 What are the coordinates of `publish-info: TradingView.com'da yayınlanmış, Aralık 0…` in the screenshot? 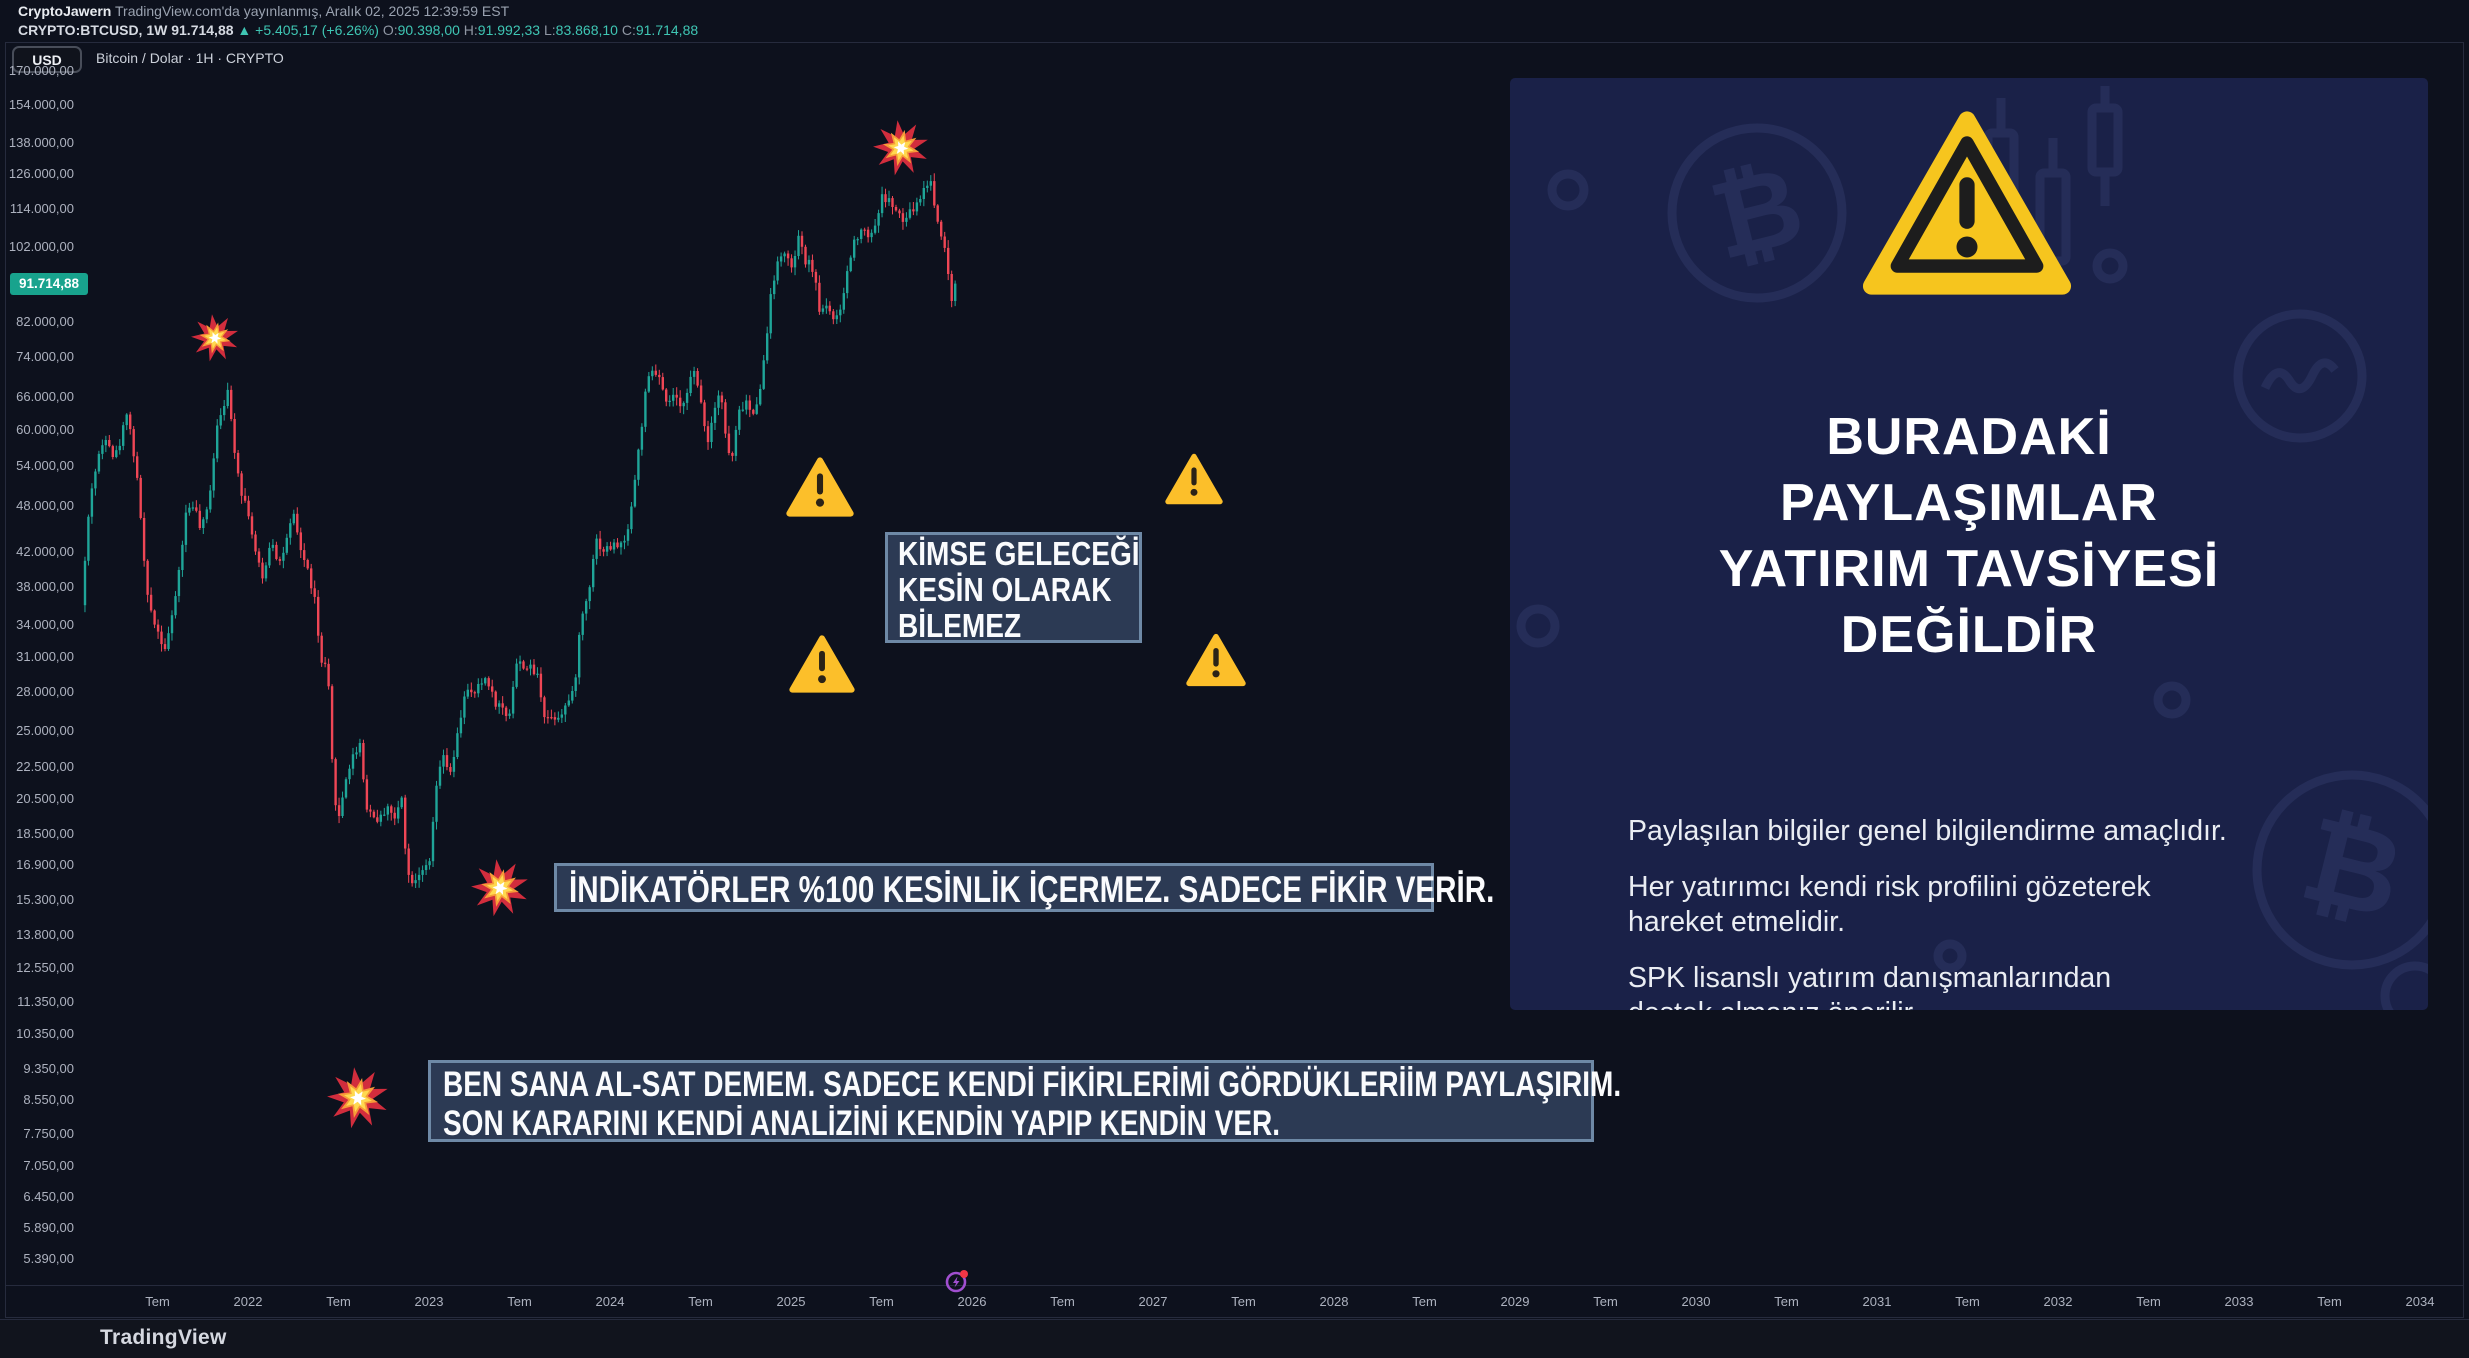 It's located at (310, 11).